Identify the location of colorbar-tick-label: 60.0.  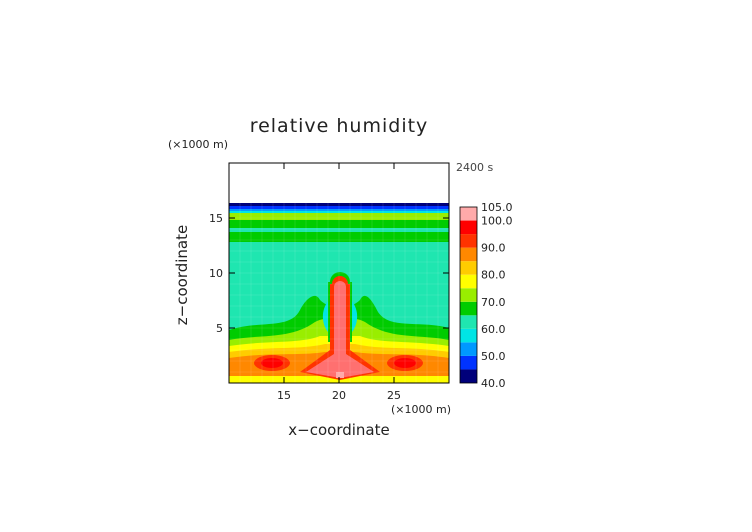
(493, 329).